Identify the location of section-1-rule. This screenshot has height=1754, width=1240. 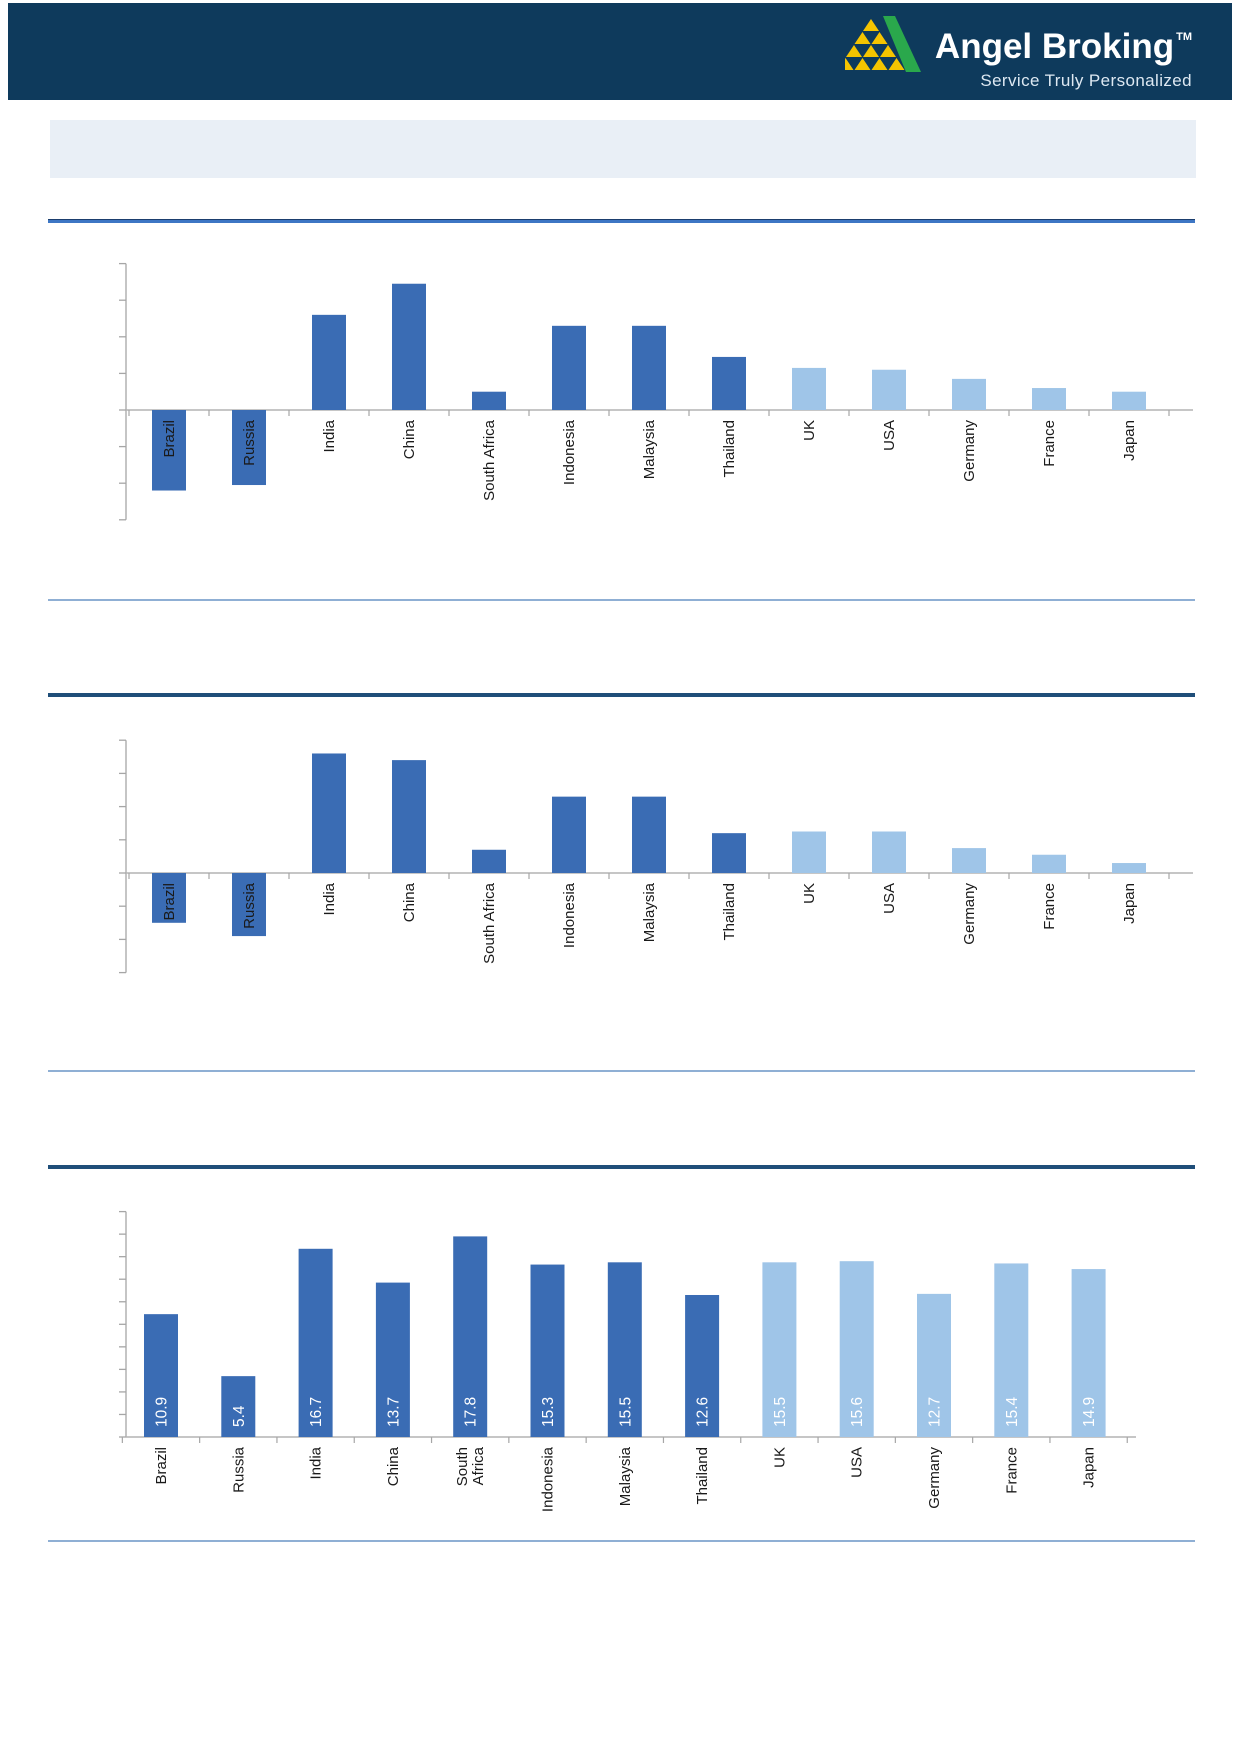
(621, 221).